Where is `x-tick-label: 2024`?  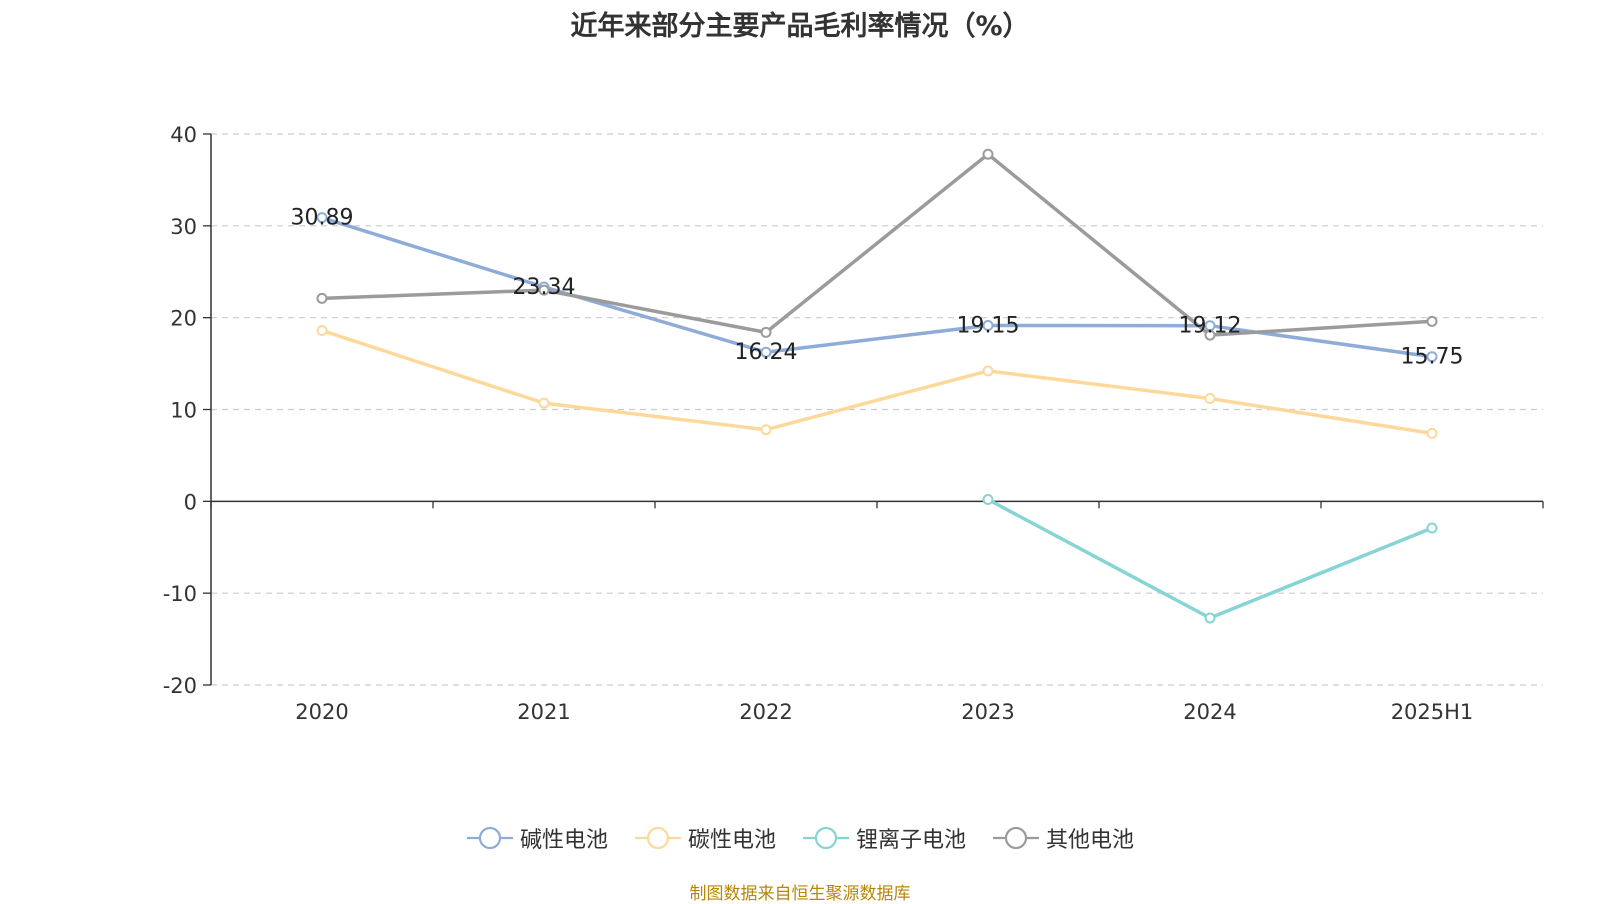 x-tick-label: 2024 is located at coordinates (1209, 712).